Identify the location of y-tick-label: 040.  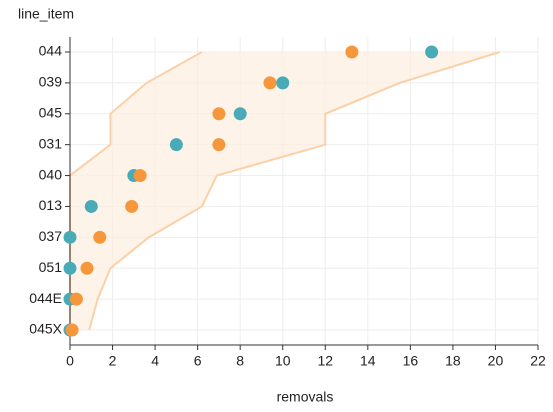
(51, 174).